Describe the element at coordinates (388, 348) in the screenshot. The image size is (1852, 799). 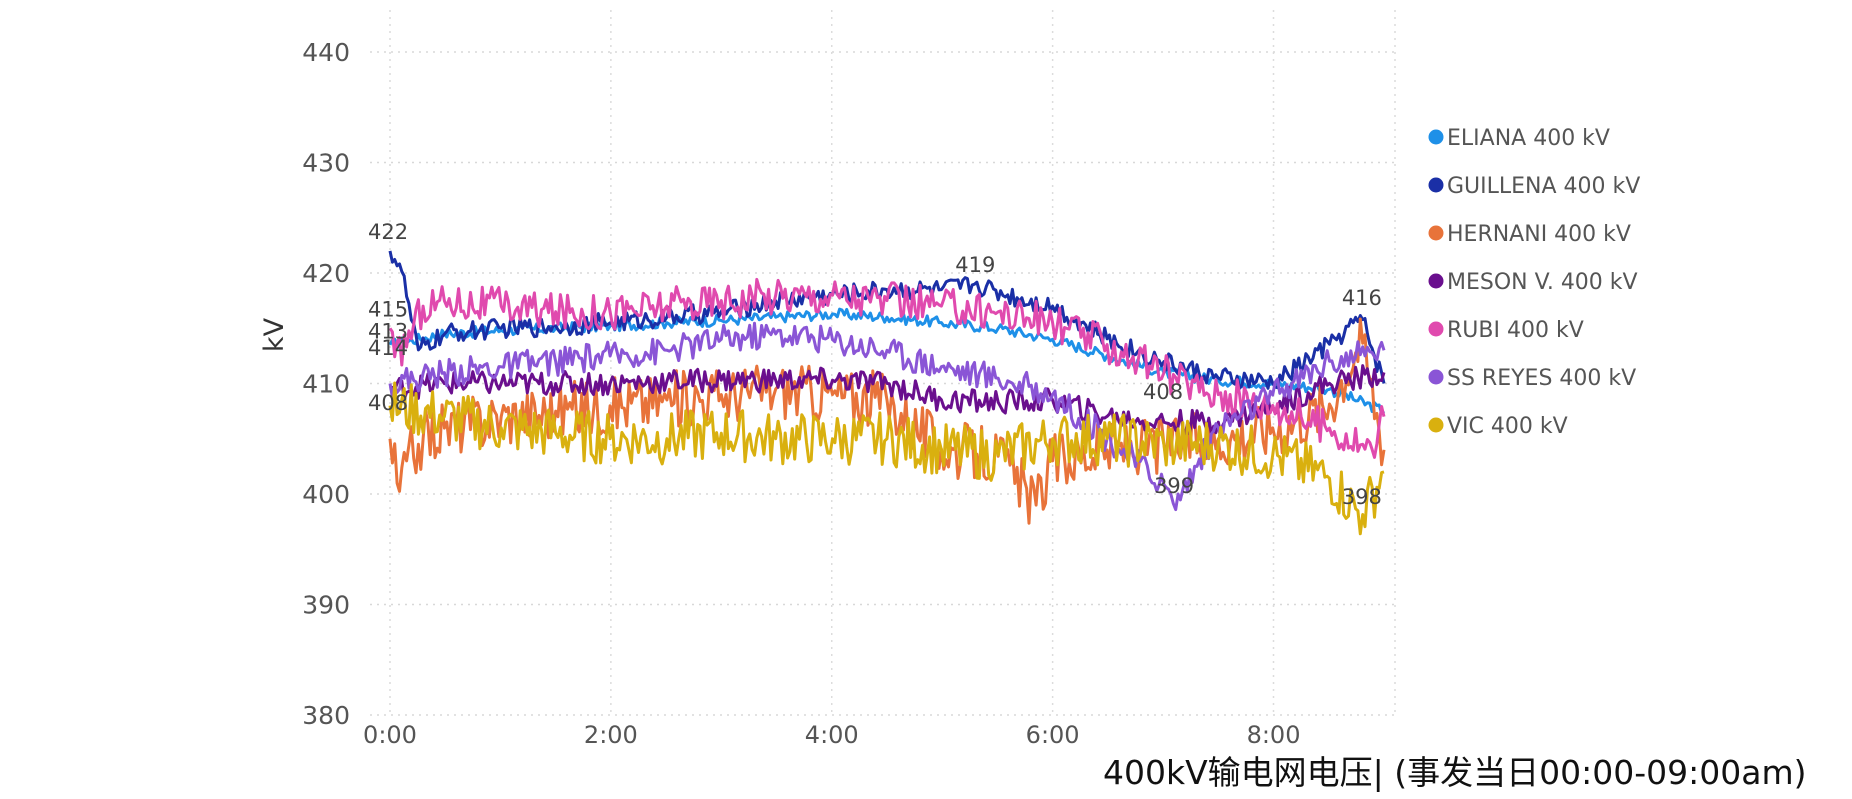
I see `data-label: 414` at that location.